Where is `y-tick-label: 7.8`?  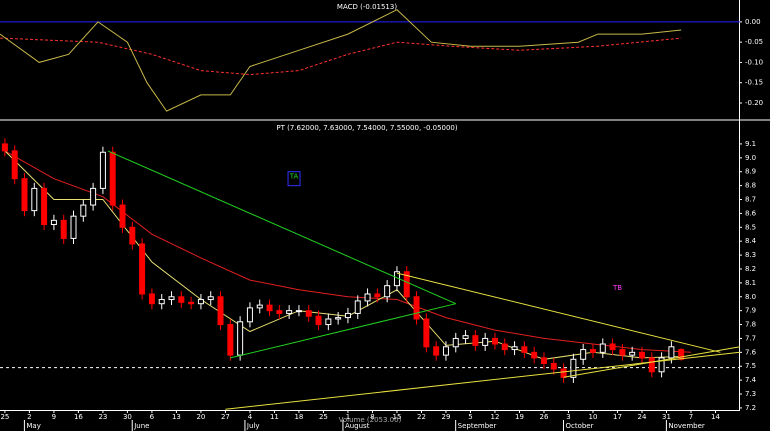 y-tick-label: 7.8 is located at coordinates (750, 325).